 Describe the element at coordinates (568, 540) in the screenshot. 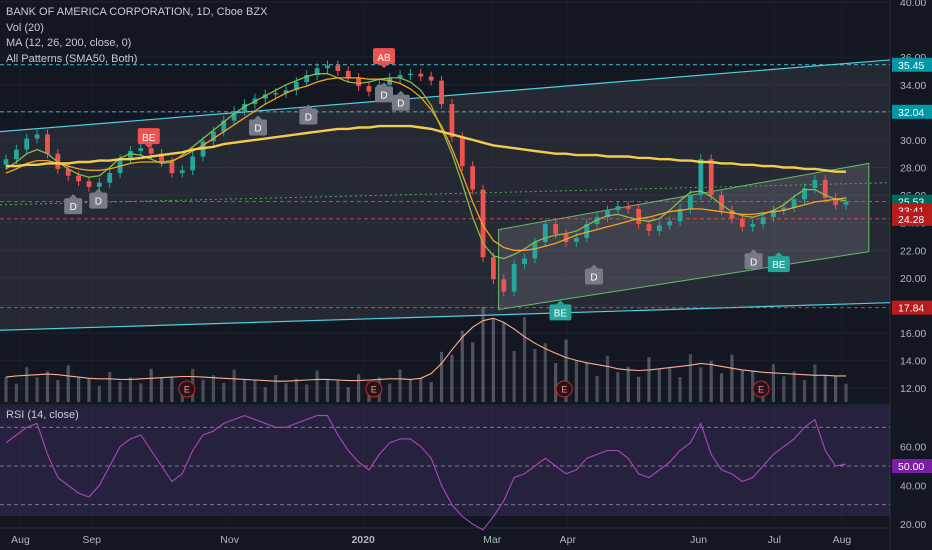

I see `time-tick-label: Apr` at that location.